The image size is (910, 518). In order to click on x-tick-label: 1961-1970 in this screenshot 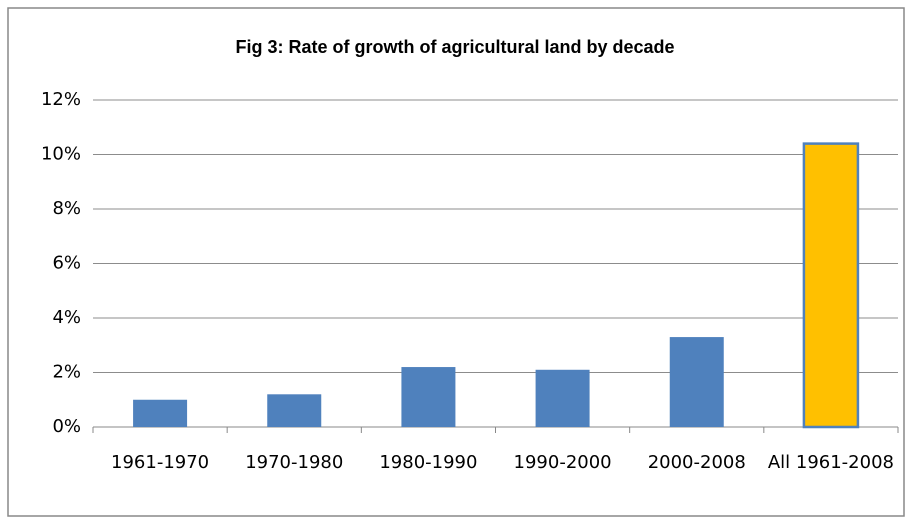, I will do `click(160, 462)`.